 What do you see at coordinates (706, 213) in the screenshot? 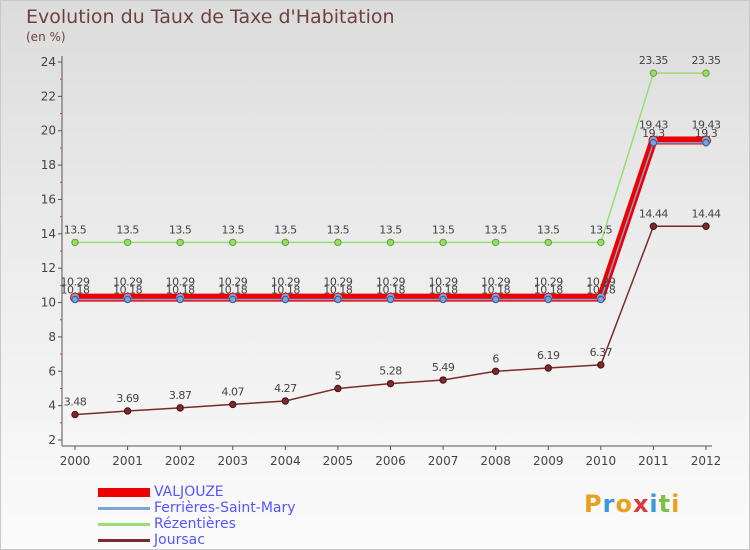
I see `data-label: 14.44` at bounding box center [706, 213].